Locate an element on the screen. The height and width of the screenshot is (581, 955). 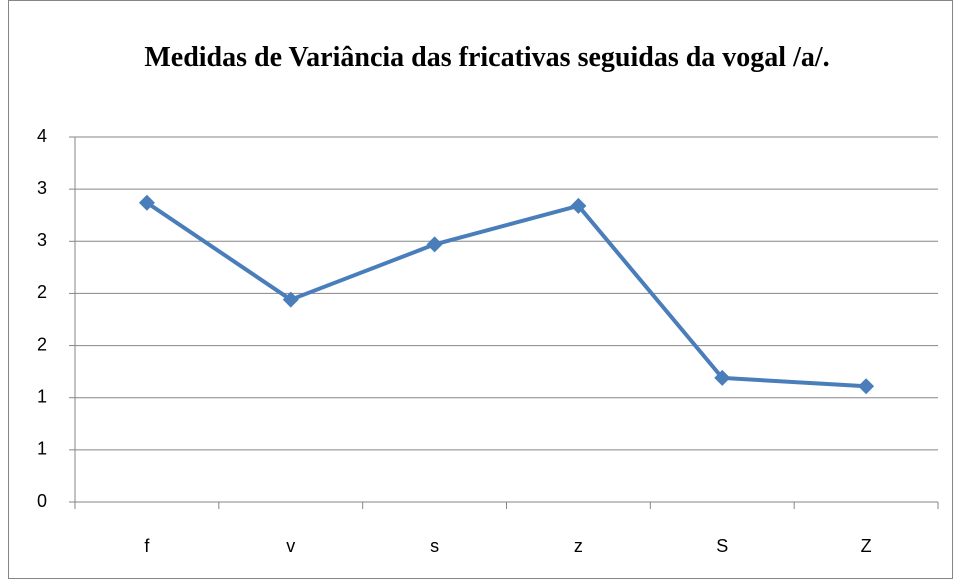
y-tick-label: 0 is located at coordinates (42, 501).